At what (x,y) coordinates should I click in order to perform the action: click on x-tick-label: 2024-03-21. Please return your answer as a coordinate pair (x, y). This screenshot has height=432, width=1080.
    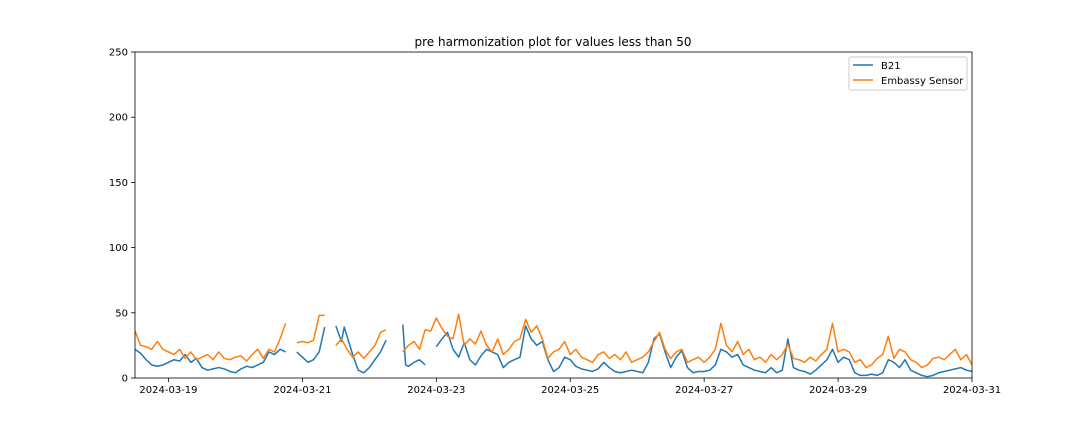
    Looking at the image, I should click on (302, 390).